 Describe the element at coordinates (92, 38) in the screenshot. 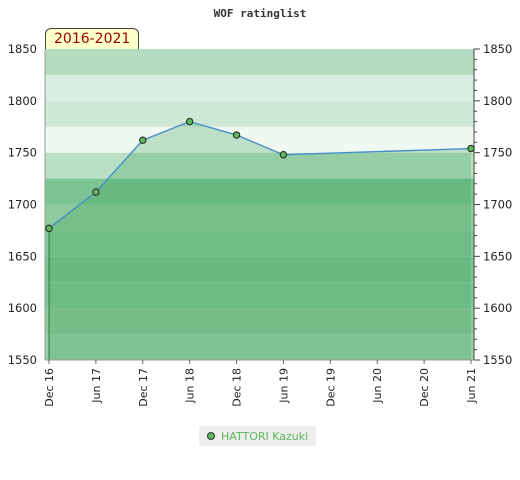

I see `period-badge: 2016-2021` at that location.